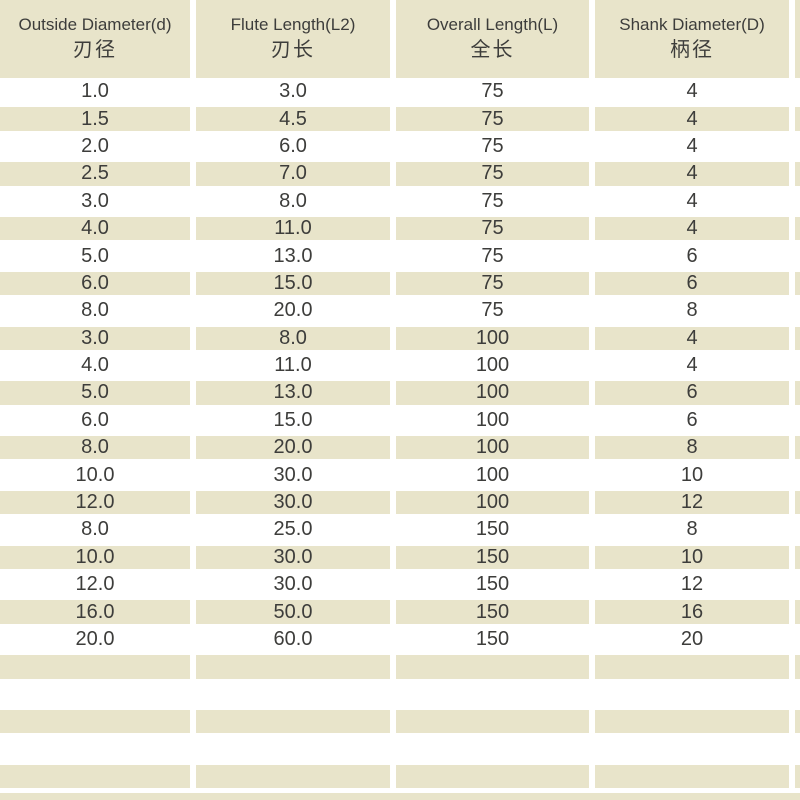  Describe the element at coordinates (400, 420) in the screenshot. I see `table-row: 6.0 15.0 100 6` at that location.